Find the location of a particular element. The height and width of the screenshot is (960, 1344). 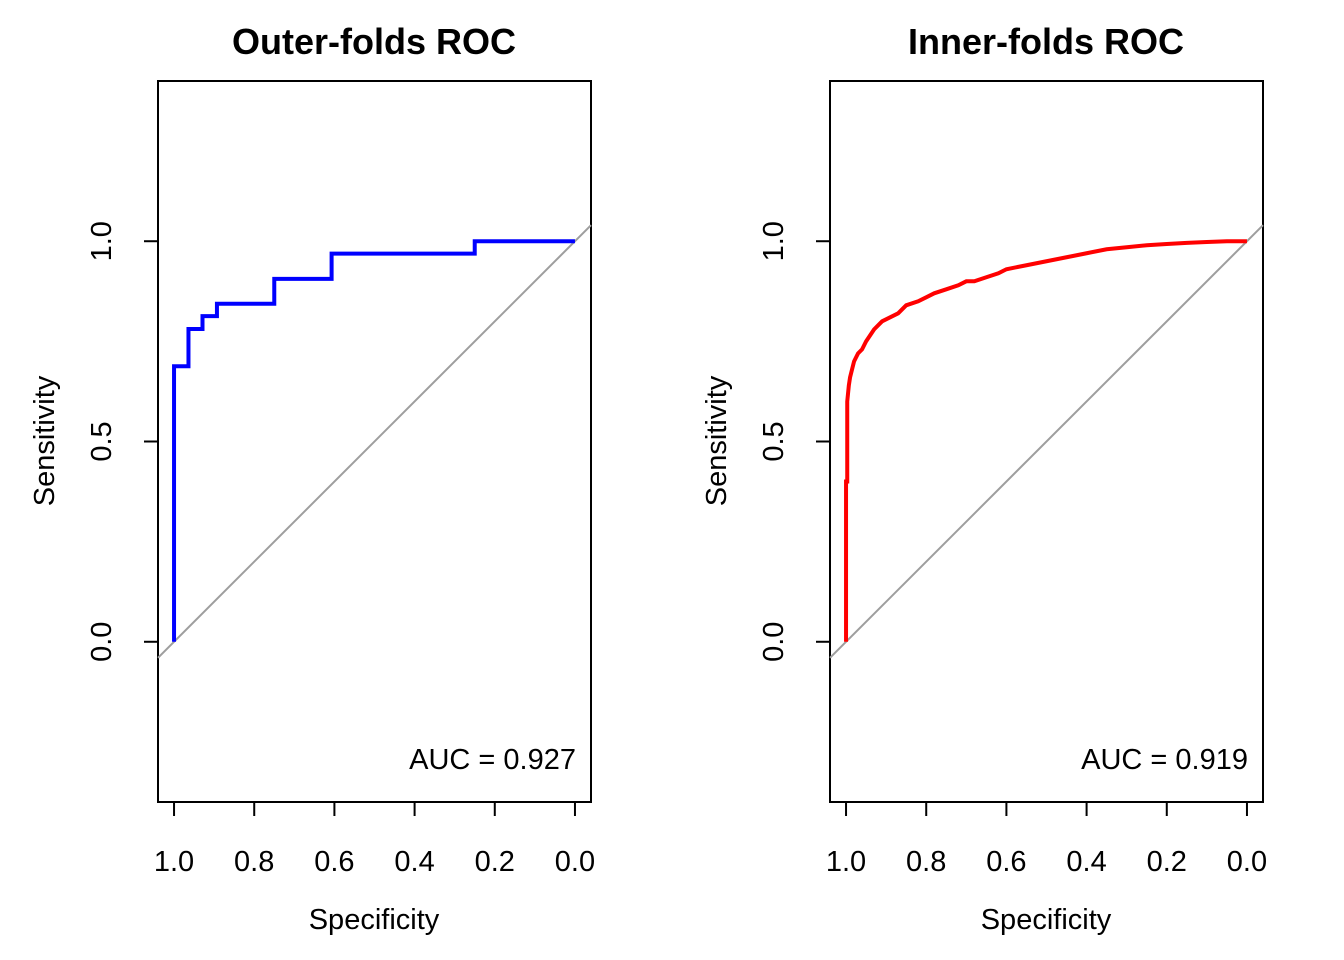

auc-annotation: AUC = 0.919 is located at coordinates (1164, 760).